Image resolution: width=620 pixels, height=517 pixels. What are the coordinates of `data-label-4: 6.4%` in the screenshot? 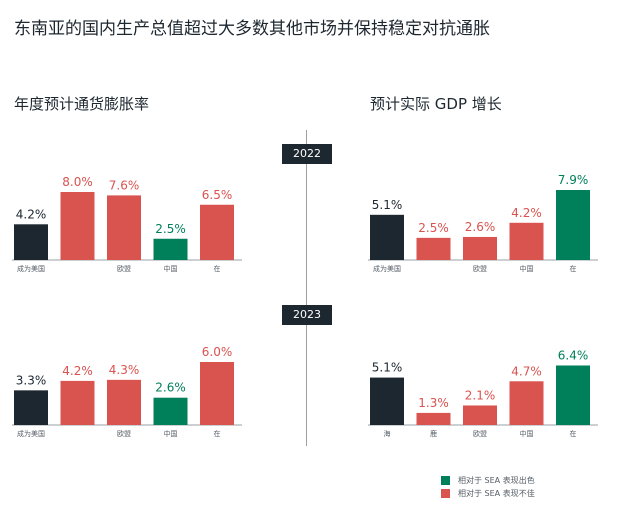 It's located at (573, 355).